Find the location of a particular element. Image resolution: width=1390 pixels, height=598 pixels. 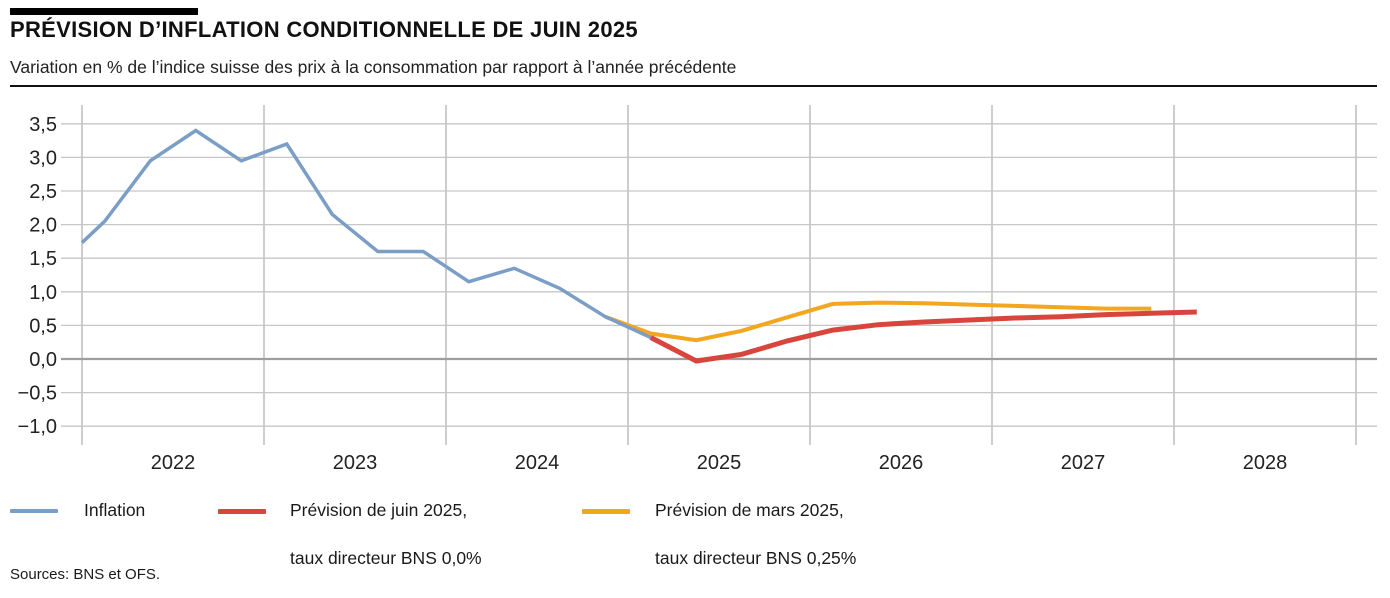

series-line-inflation is located at coordinates (366, 234).